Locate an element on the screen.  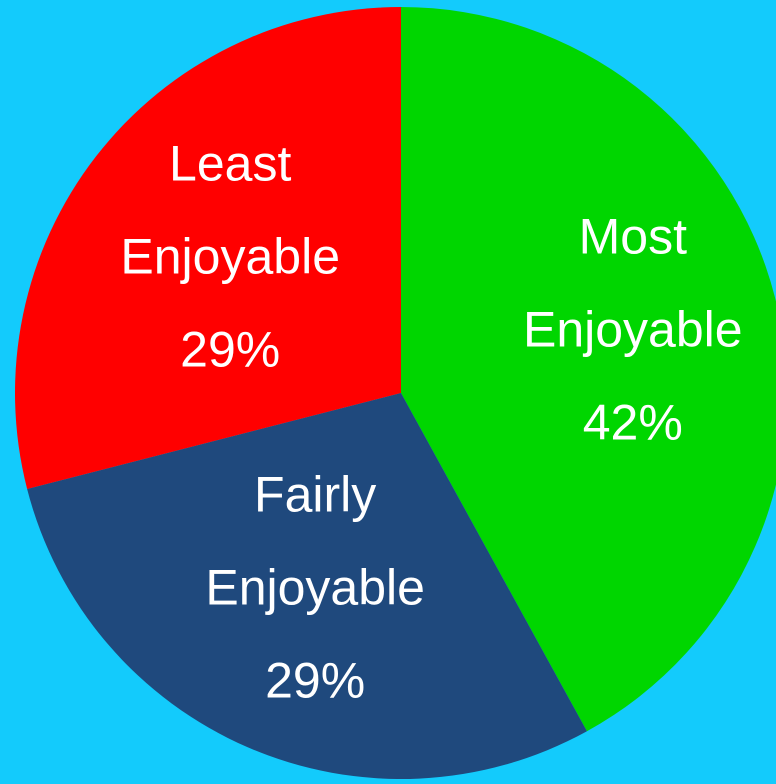
pie-slice-0-label-line-0: Most is located at coordinates (633, 237).